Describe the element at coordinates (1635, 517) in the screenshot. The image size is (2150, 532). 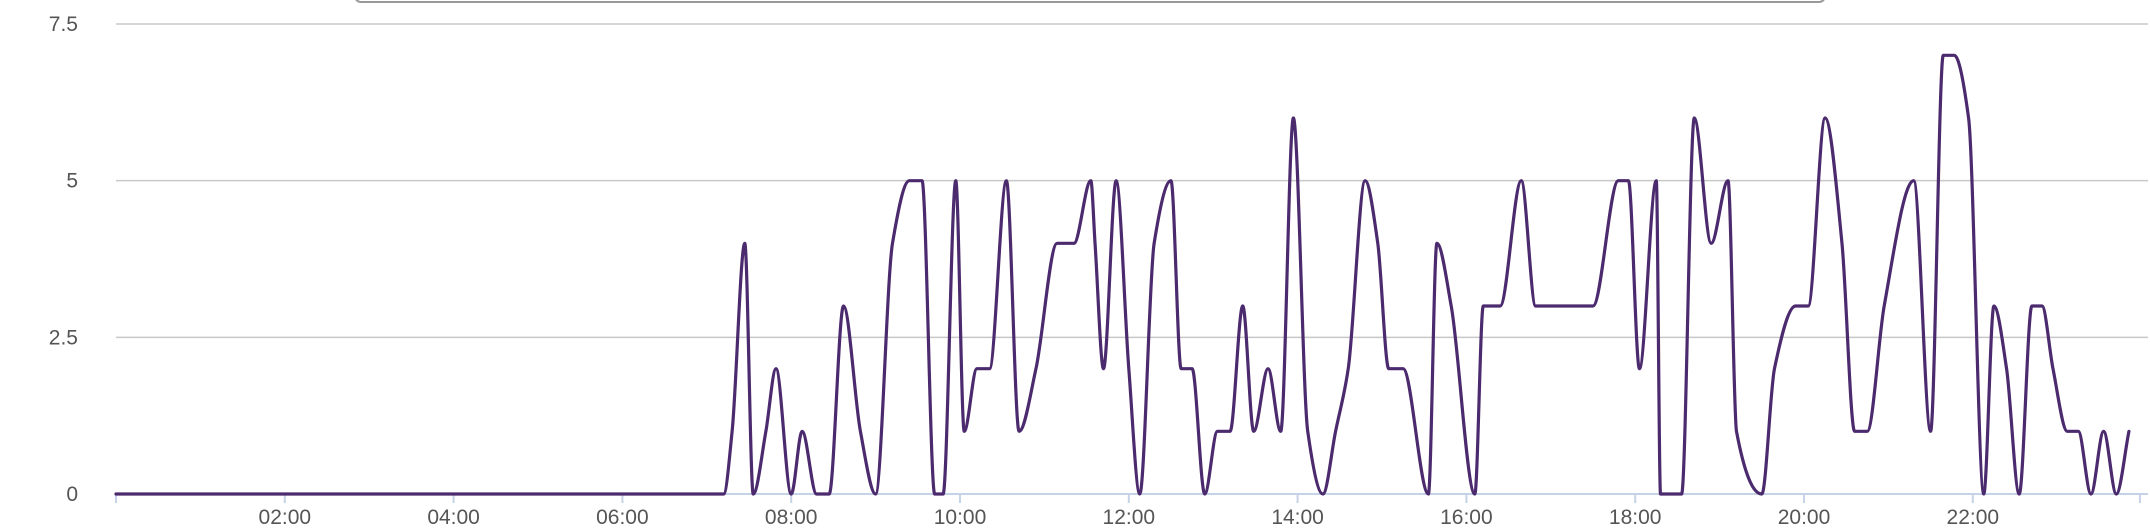
I see `x-tick-label: 18:00` at that location.